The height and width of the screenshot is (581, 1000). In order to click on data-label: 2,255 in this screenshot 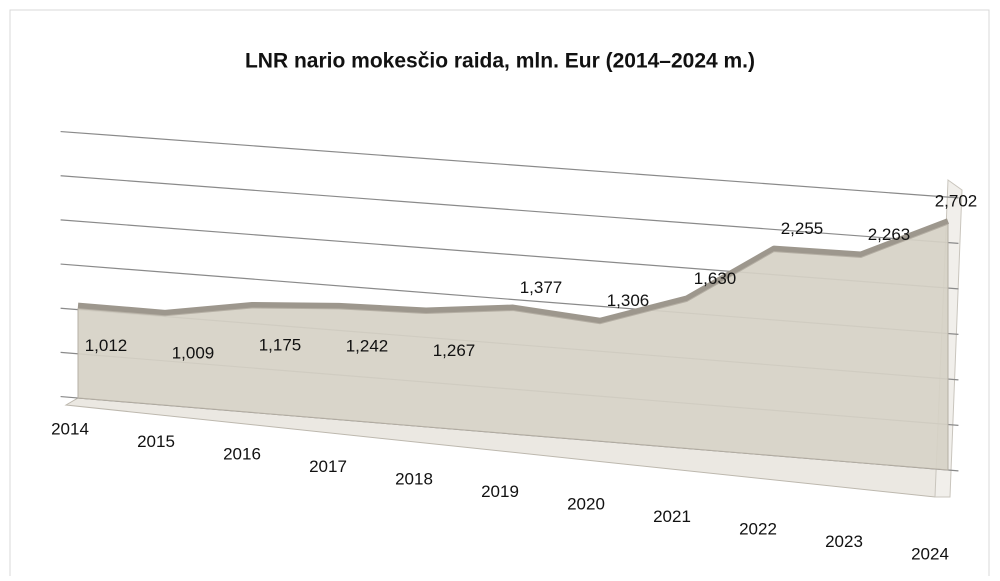, I will do `click(802, 228)`.